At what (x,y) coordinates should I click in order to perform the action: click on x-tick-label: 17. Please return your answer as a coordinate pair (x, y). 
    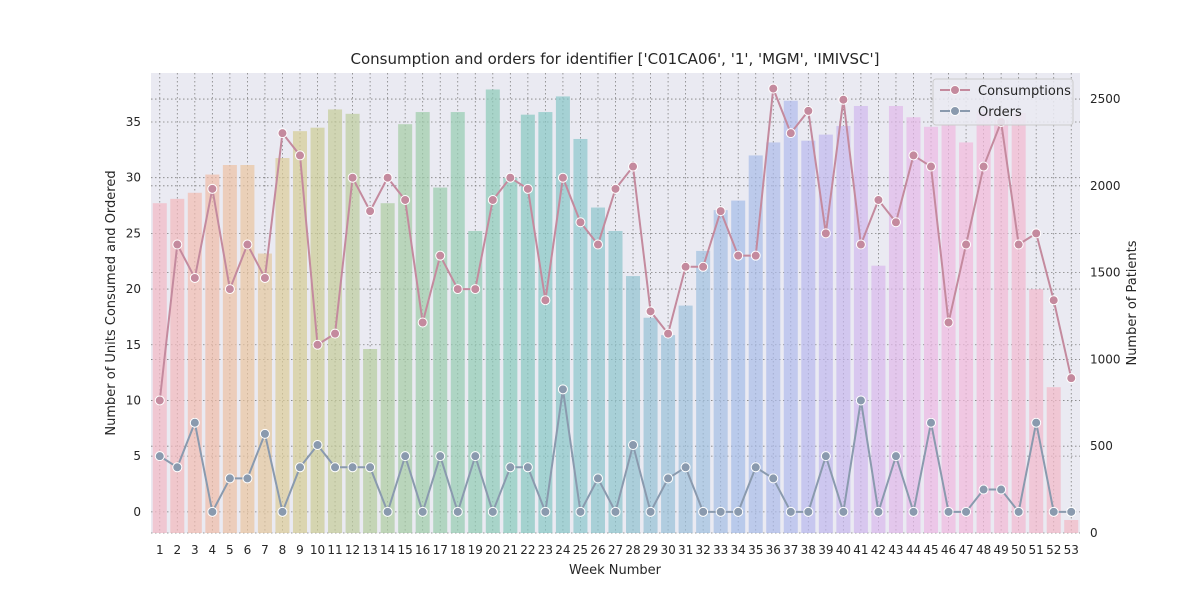
    Looking at the image, I should click on (440, 550).